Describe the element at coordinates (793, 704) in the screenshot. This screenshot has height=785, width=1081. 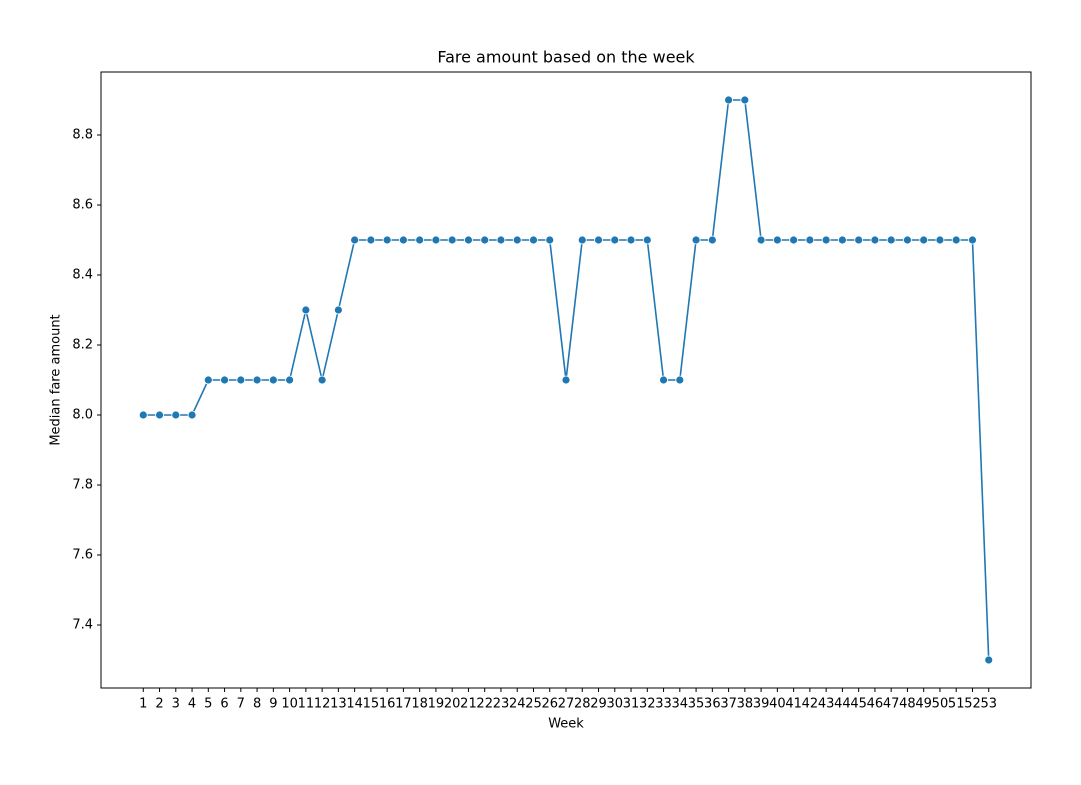
I see `x-tick-label: 41` at that location.